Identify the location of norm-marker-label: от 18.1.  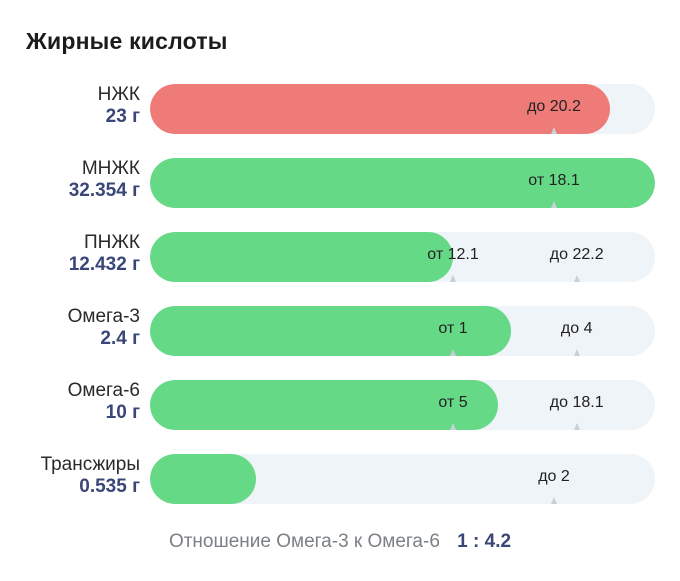
(554, 180).